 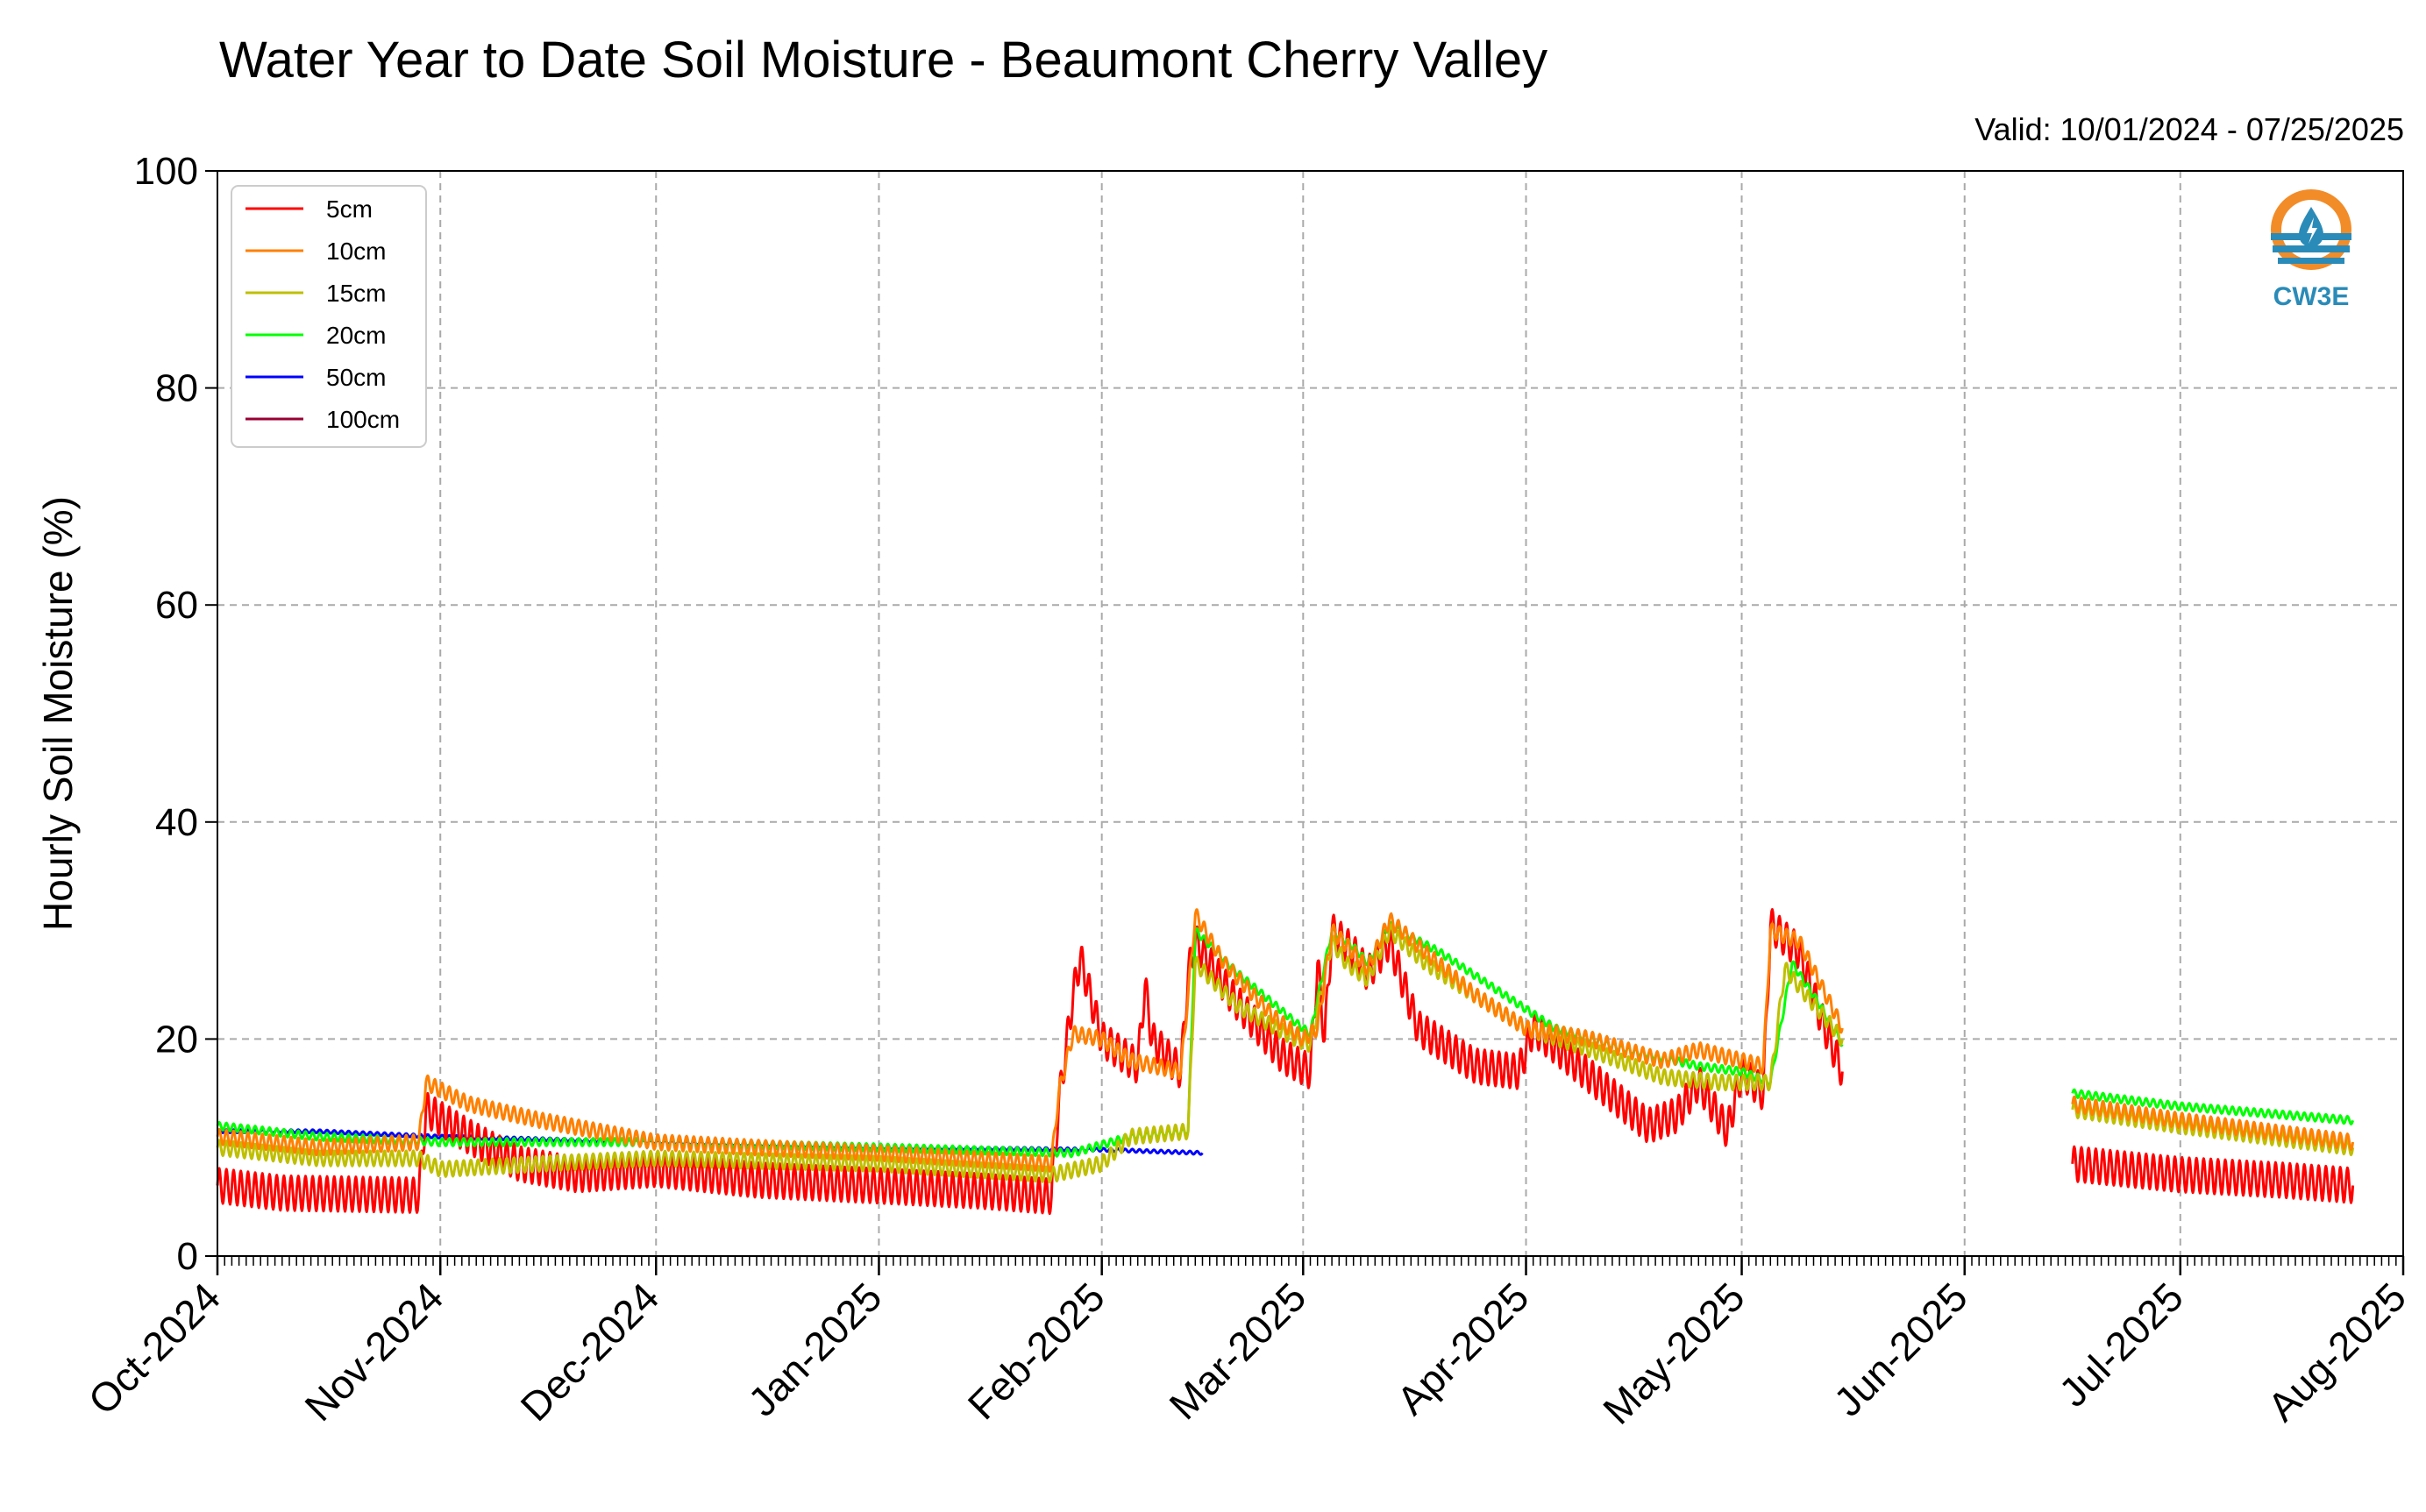 I want to click on x-tick-label: May-2025, so click(x=1673, y=1353).